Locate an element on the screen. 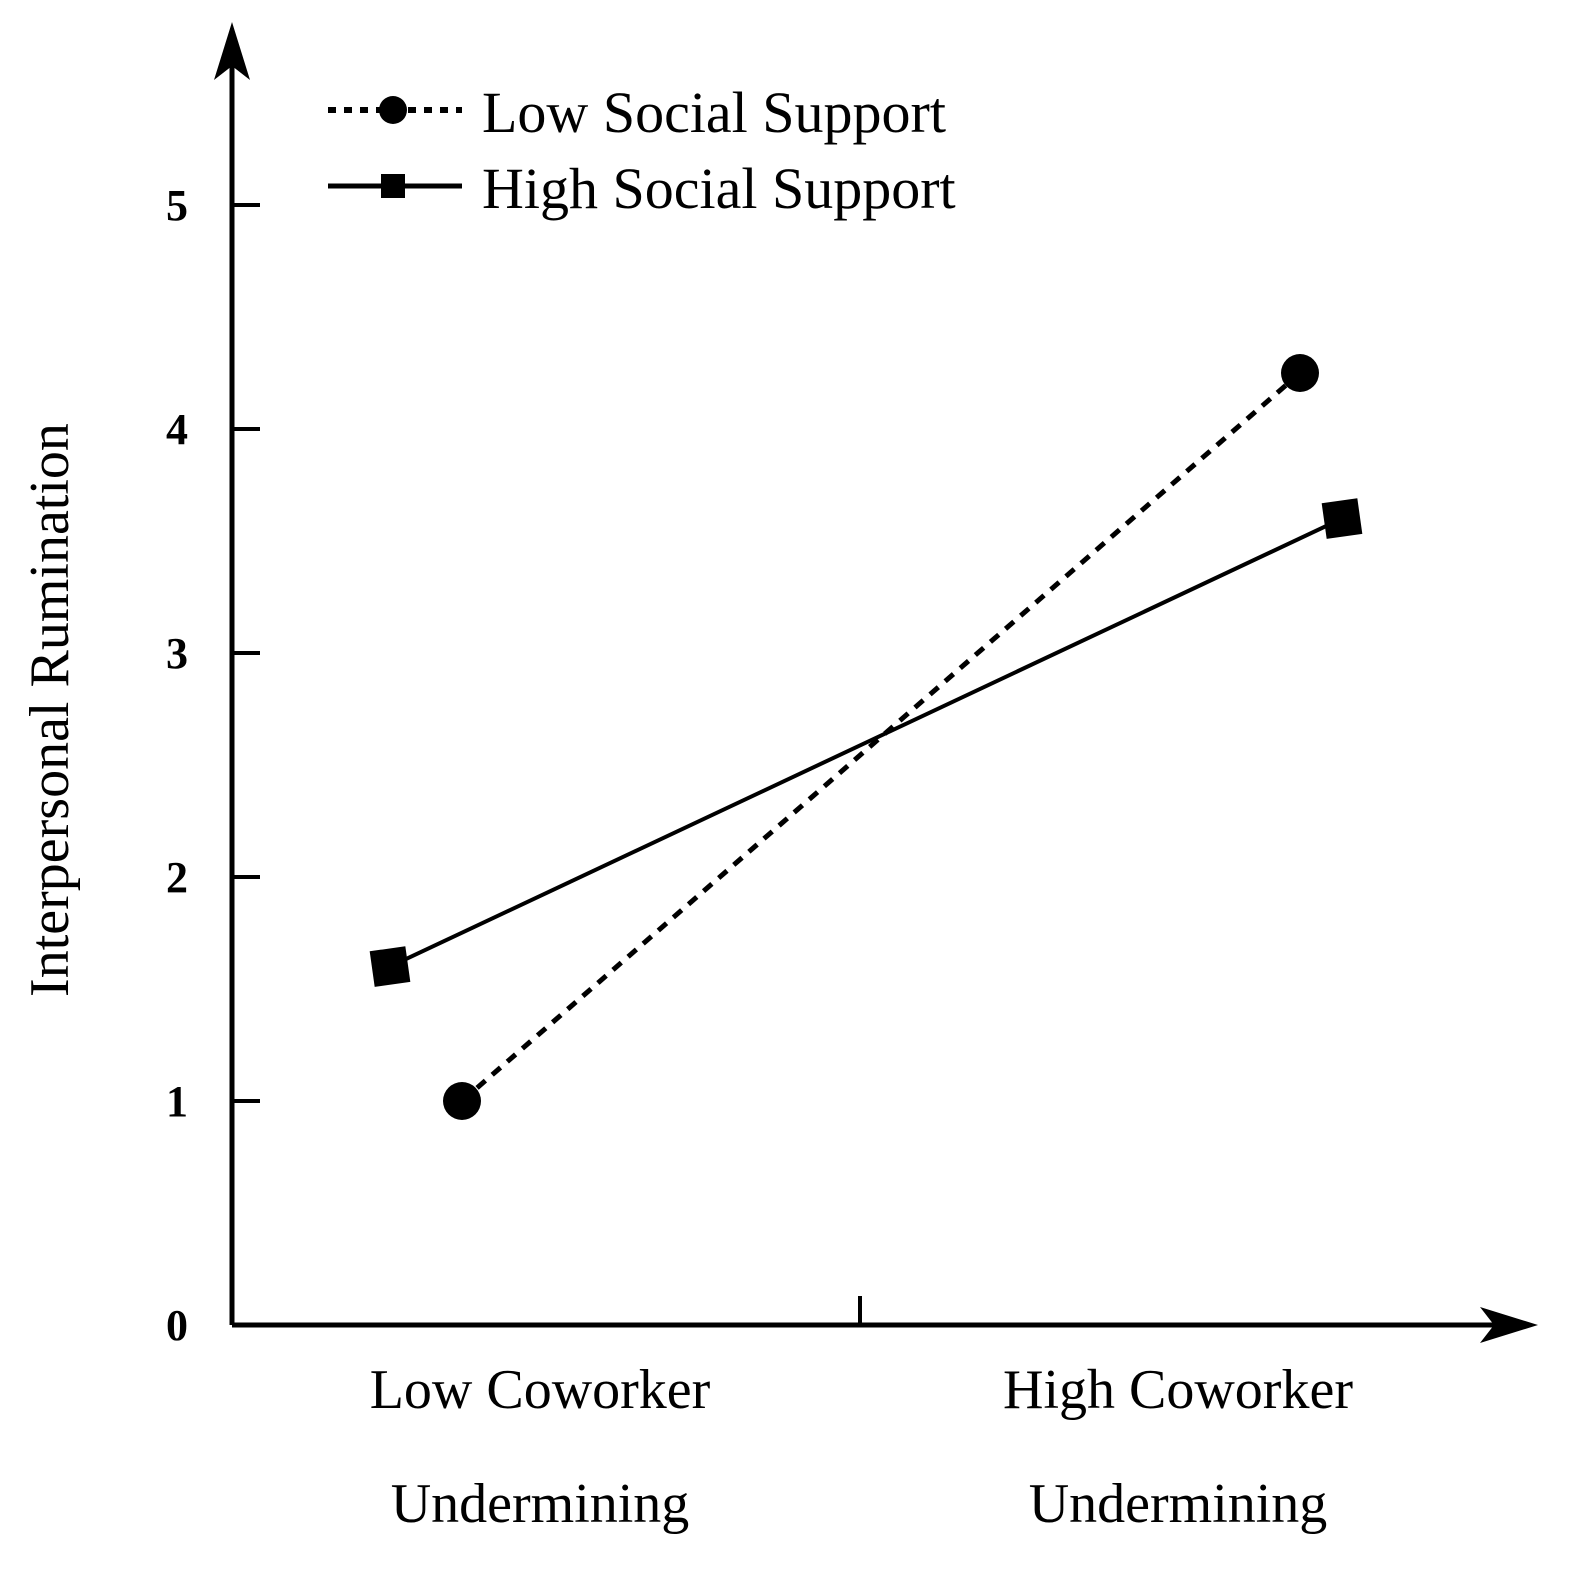 This screenshot has height=1592, width=1574. y-tick-label: 0 is located at coordinates (177, 1325).